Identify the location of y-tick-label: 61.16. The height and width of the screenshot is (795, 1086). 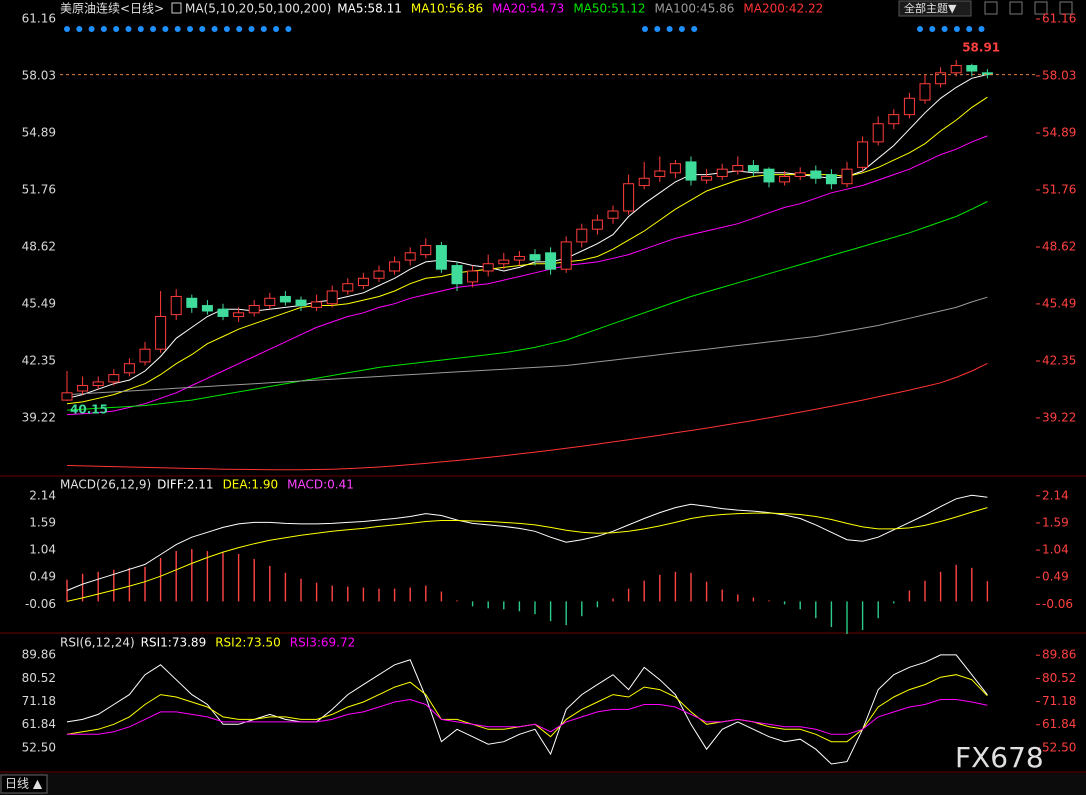
(39, 19).